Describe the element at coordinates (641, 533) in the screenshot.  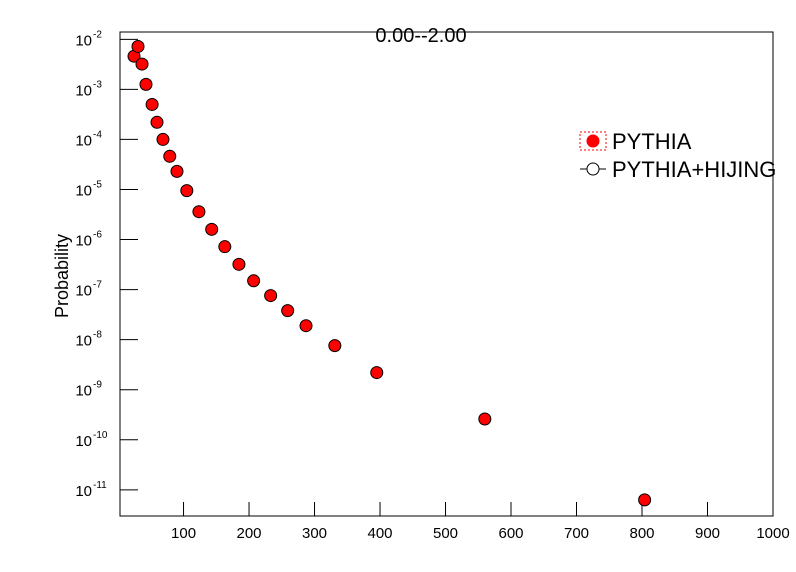
I see `x-tick-label: 800` at that location.